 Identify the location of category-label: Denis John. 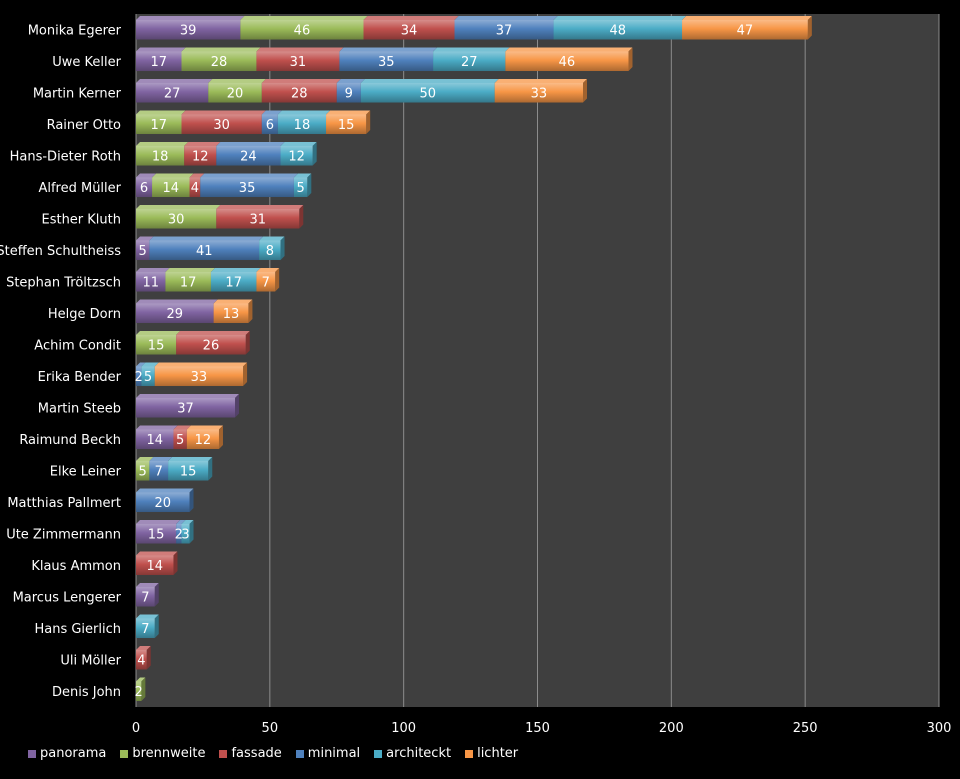
(86, 692).